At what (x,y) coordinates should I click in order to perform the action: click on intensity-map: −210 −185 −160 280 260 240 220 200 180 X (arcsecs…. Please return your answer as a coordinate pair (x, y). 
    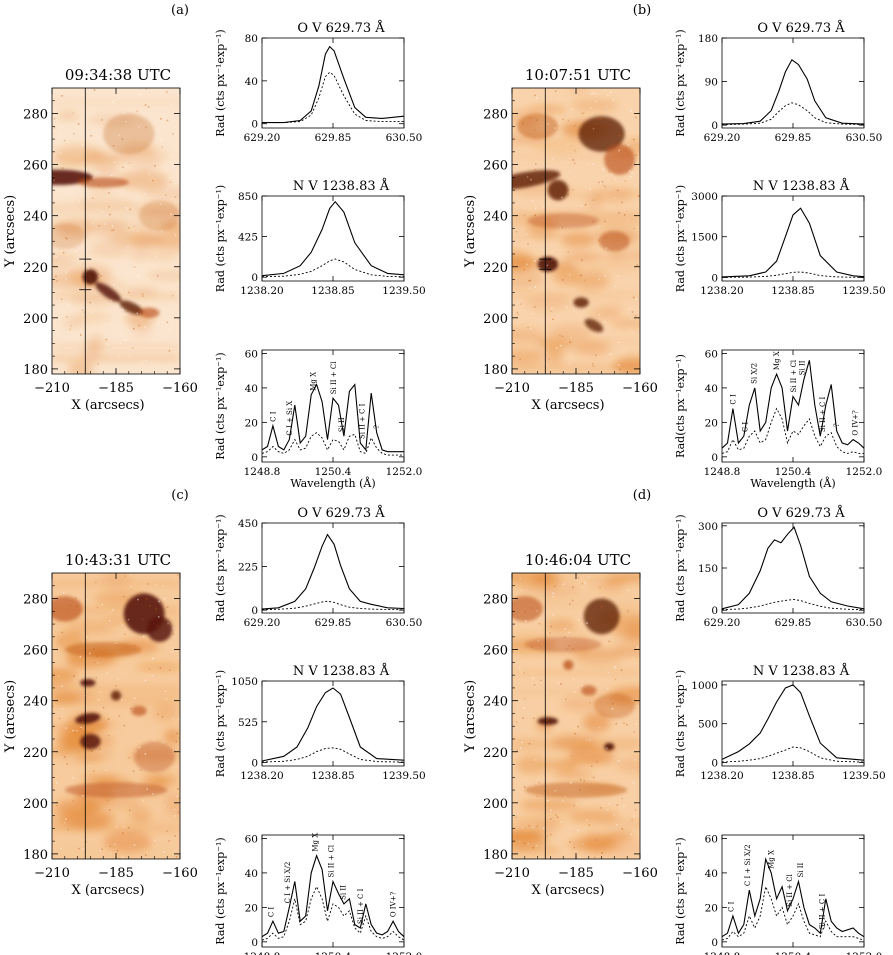
    Looking at the image, I should click on (100, 735).